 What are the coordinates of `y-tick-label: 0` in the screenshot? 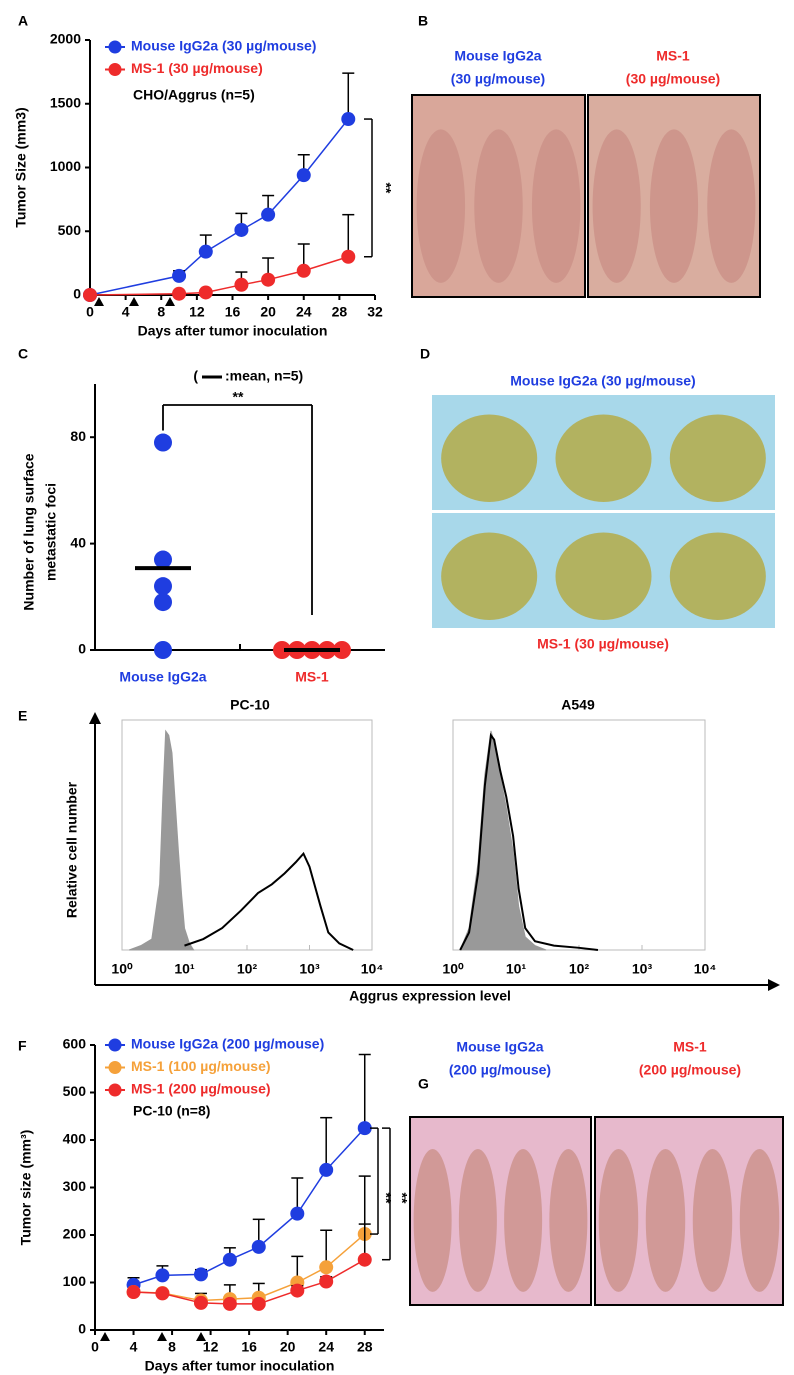 It's located at (77, 294).